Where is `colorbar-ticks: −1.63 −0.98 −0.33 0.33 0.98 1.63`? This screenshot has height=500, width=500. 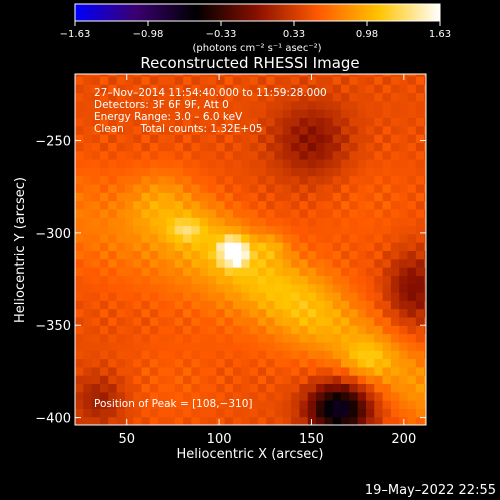 colorbar-ticks: −1.63 −0.98 −0.33 0.33 0.98 1.63 is located at coordinates (255, 30).